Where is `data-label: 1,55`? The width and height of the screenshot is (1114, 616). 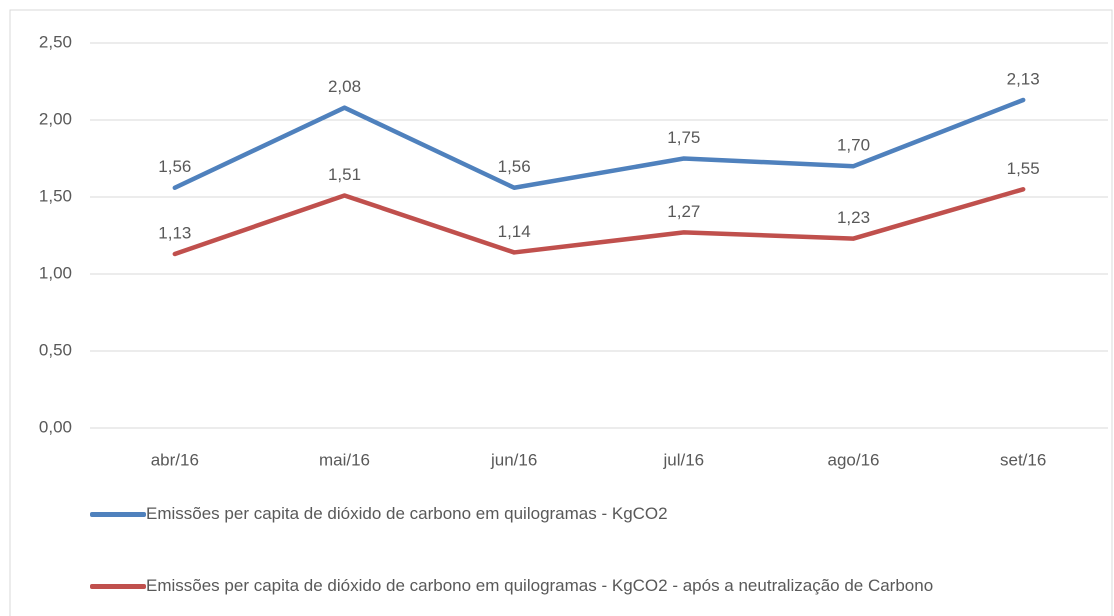 data-label: 1,55 is located at coordinates (1023, 168).